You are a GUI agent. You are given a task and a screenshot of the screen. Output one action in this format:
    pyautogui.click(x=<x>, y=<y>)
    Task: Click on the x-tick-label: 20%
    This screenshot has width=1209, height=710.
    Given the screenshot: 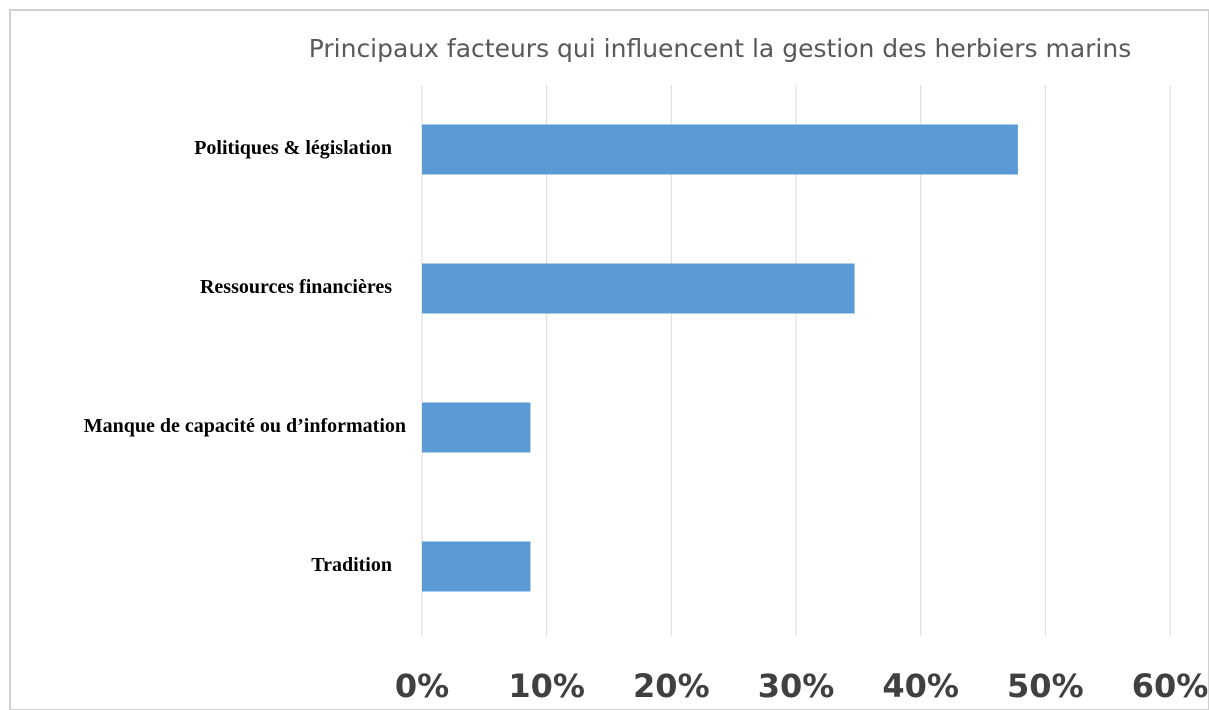 What is the action you would take?
    pyautogui.click(x=671, y=686)
    